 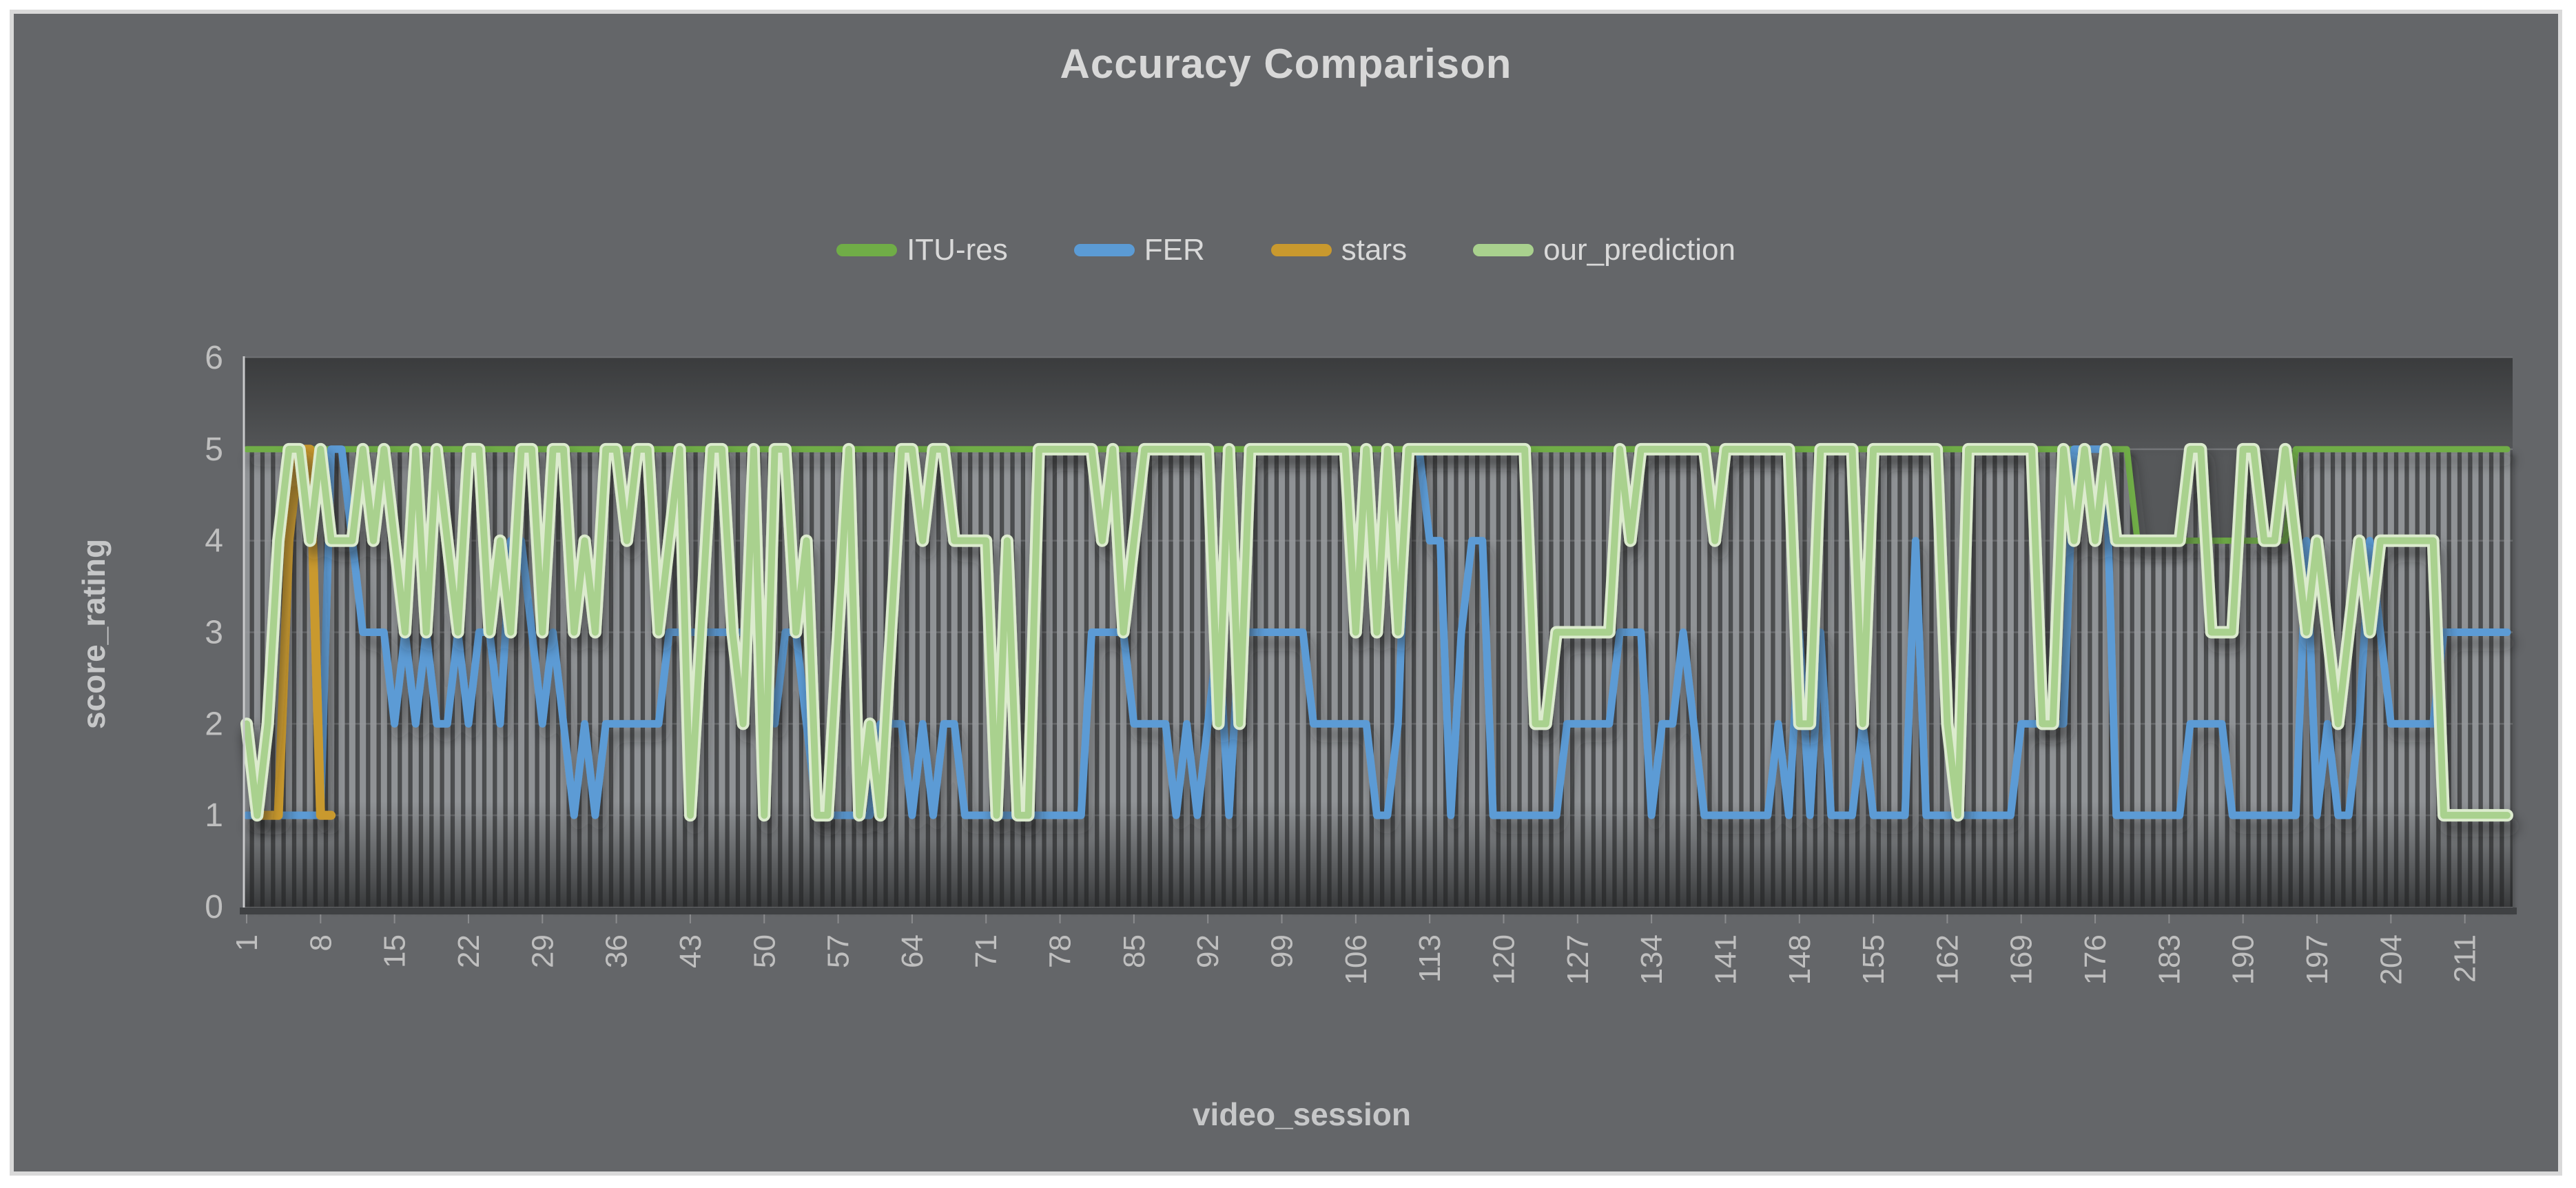 I want to click on x-tick-label-162: 162, so click(x=1947, y=959).